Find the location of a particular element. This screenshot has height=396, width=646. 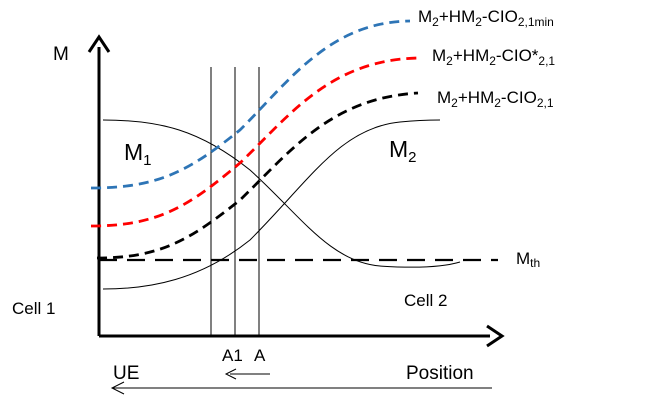

black-label-part: 2,1 is located at coordinates (545, 103).